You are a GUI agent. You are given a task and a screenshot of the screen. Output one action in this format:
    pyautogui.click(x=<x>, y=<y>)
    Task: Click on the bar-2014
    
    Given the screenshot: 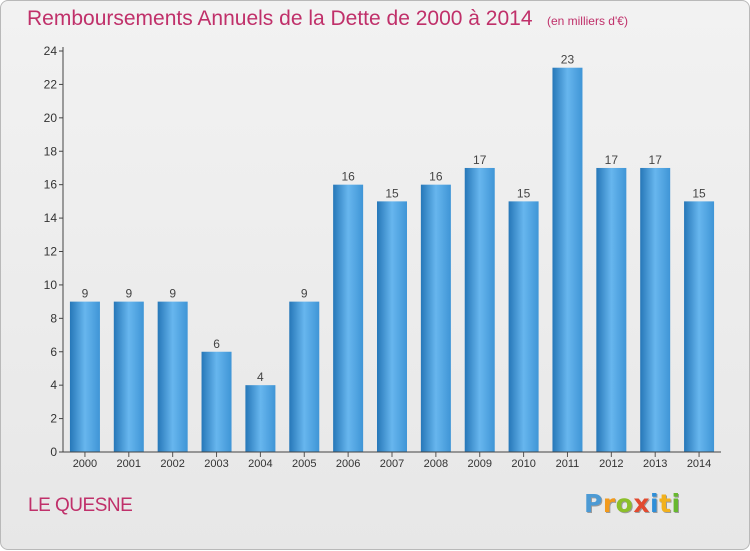 What is the action you would take?
    pyautogui.click(x=699, y=326)
    